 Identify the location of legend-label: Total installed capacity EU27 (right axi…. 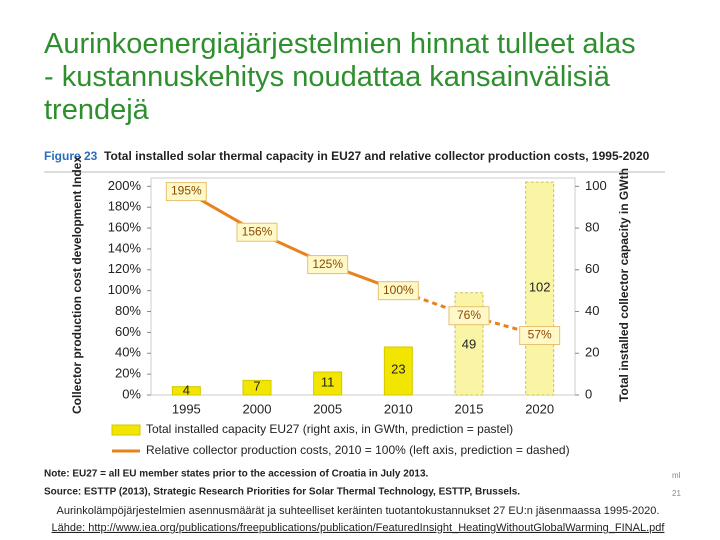
(329, 429).